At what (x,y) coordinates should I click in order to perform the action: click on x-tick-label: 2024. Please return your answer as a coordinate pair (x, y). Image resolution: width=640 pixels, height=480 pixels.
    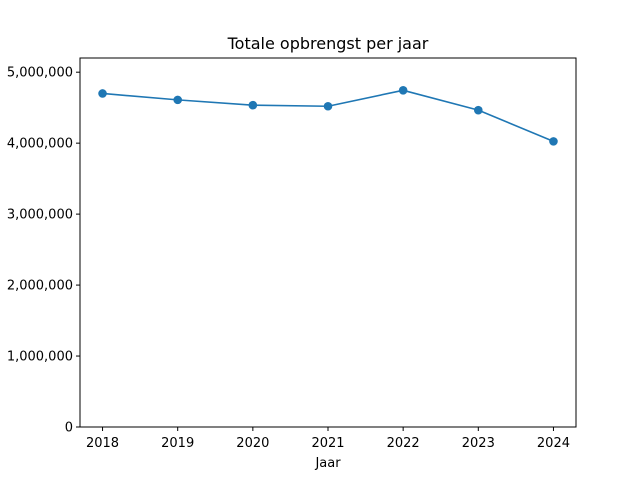
    Looking at the image, I should click on (553, 443).